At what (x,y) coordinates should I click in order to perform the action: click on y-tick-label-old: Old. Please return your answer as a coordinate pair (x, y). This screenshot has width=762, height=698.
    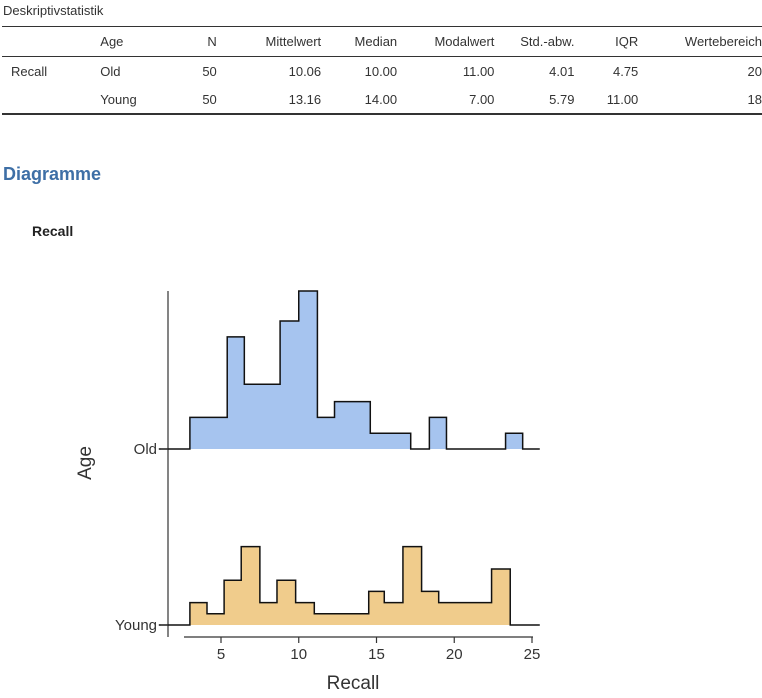
    Looking at the image, I should click on (145, 449).